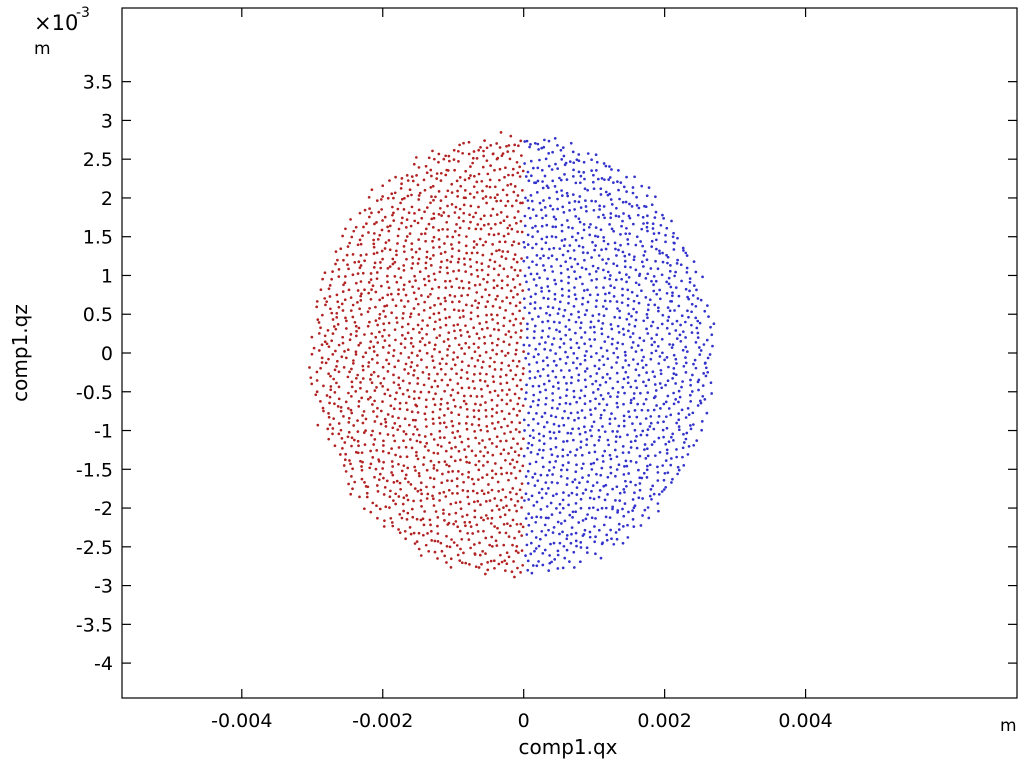  I want to click on y-tick-label: 2, so click(107, 199).